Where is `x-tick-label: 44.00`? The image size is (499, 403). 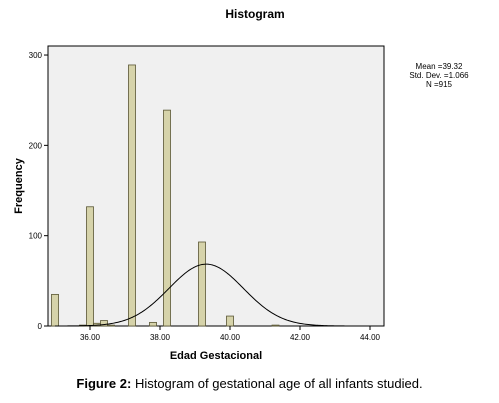
x-tick-label: 44.00 is located at coordinates (370, 337).